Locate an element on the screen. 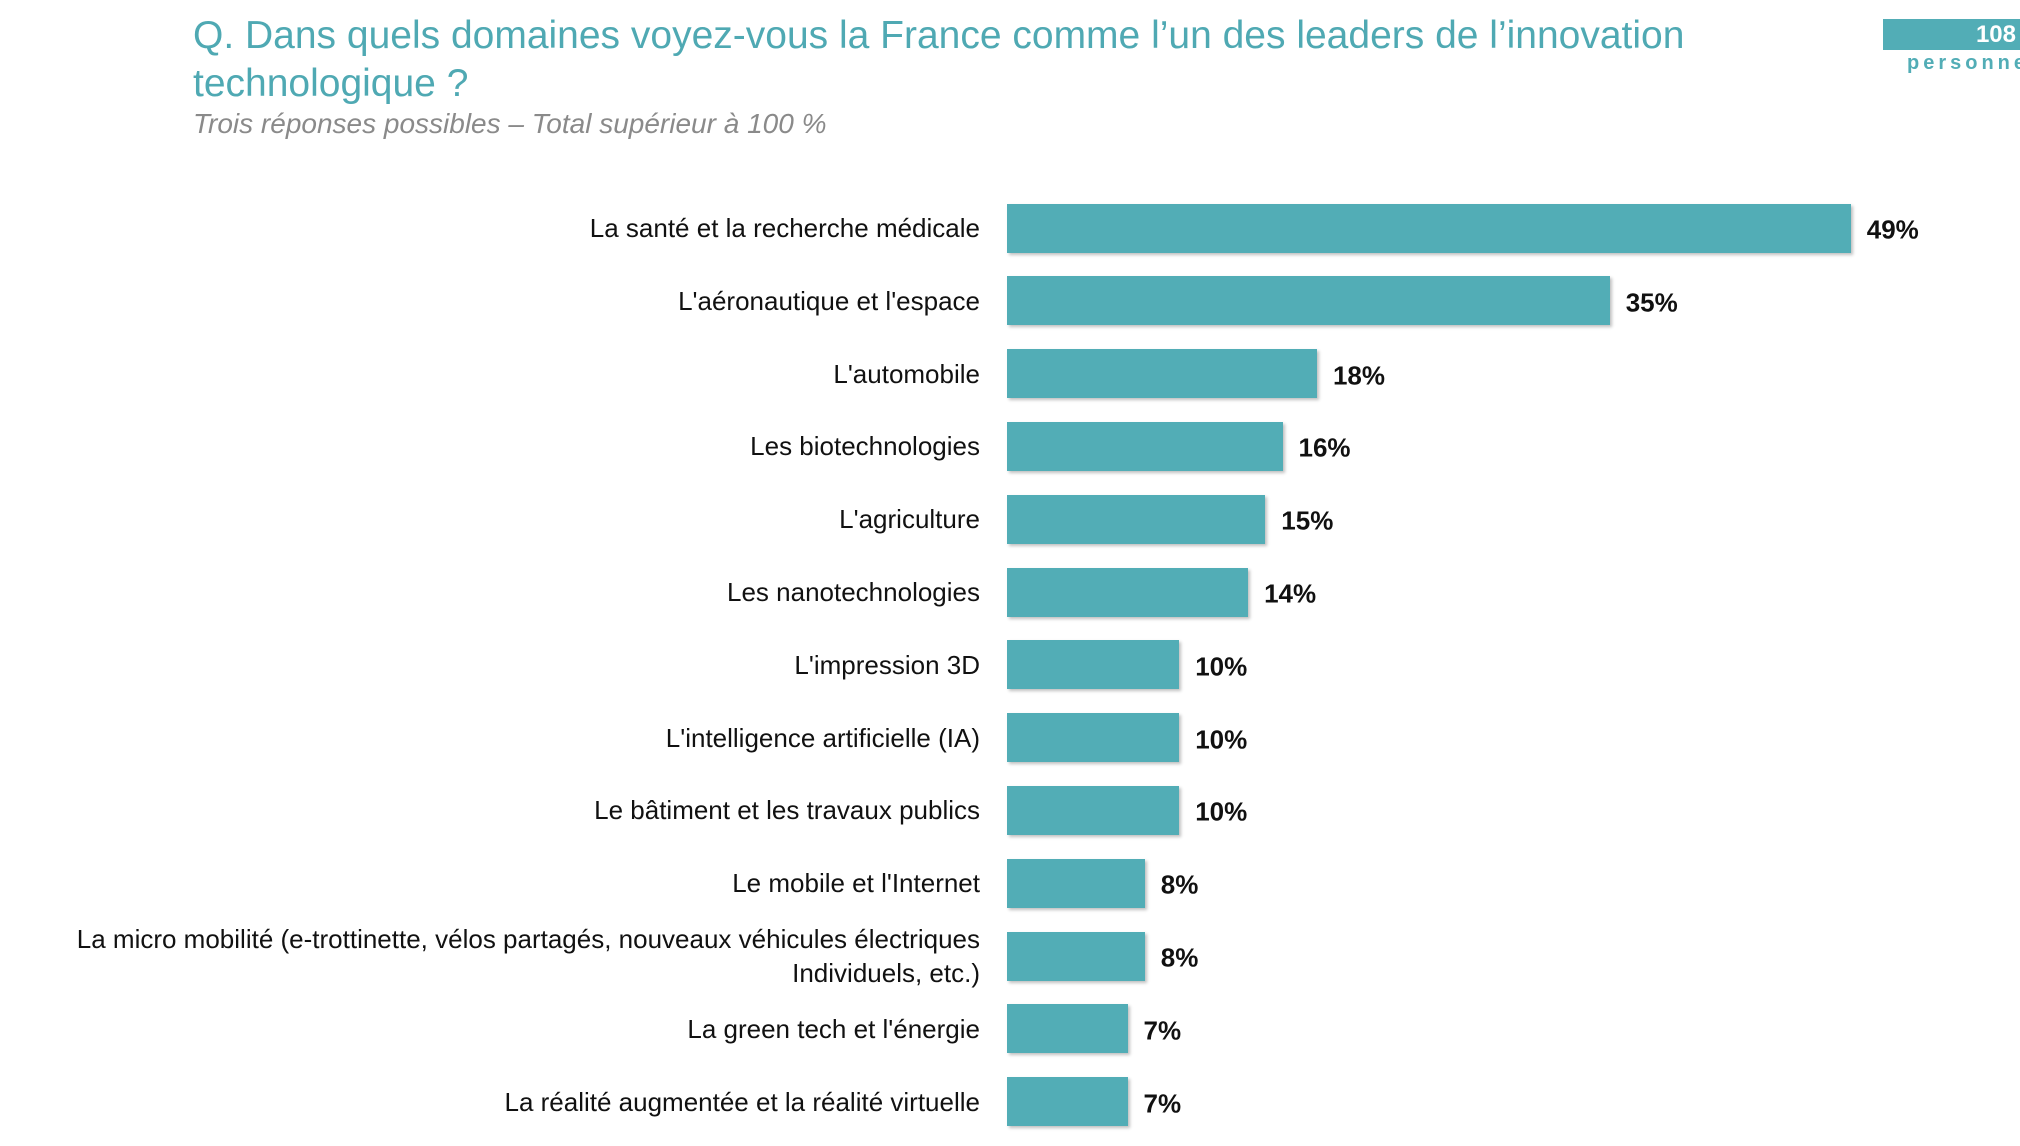  badge-number: 108 is located at coordinates (1995, 34).